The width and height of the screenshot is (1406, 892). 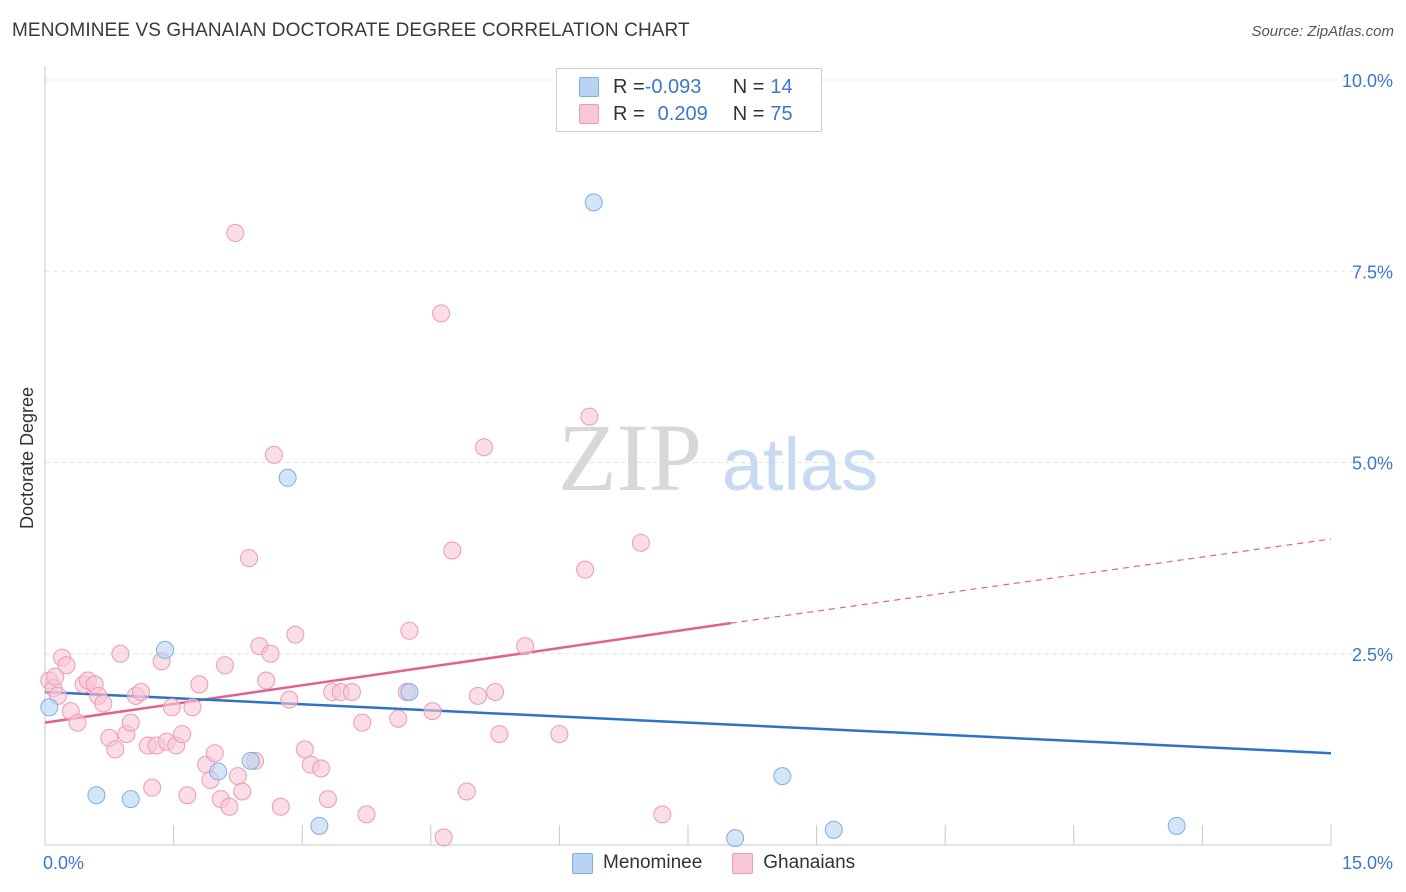 I want to click on legend-item-menominee: Menominee, so click(x=637, y=863).